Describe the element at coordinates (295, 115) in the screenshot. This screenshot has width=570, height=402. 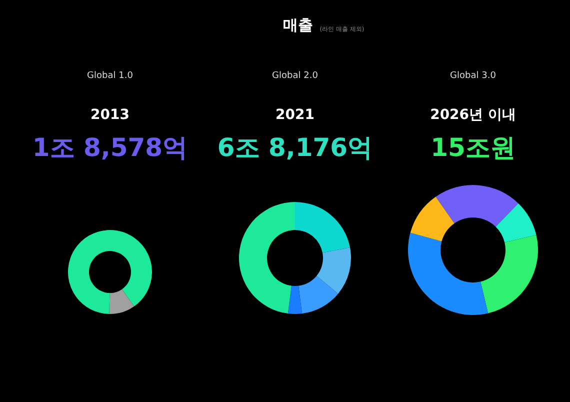
I see `chart-subtitle: 2021` at that location.